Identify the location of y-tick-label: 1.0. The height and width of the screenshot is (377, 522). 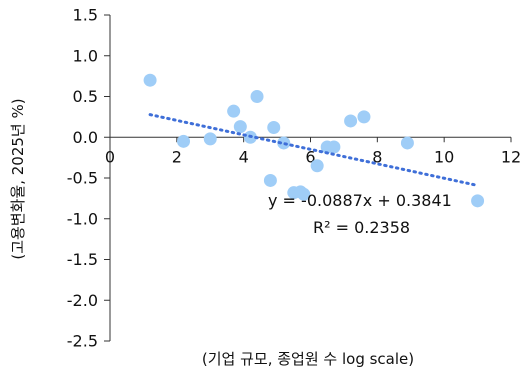
(85, 55).